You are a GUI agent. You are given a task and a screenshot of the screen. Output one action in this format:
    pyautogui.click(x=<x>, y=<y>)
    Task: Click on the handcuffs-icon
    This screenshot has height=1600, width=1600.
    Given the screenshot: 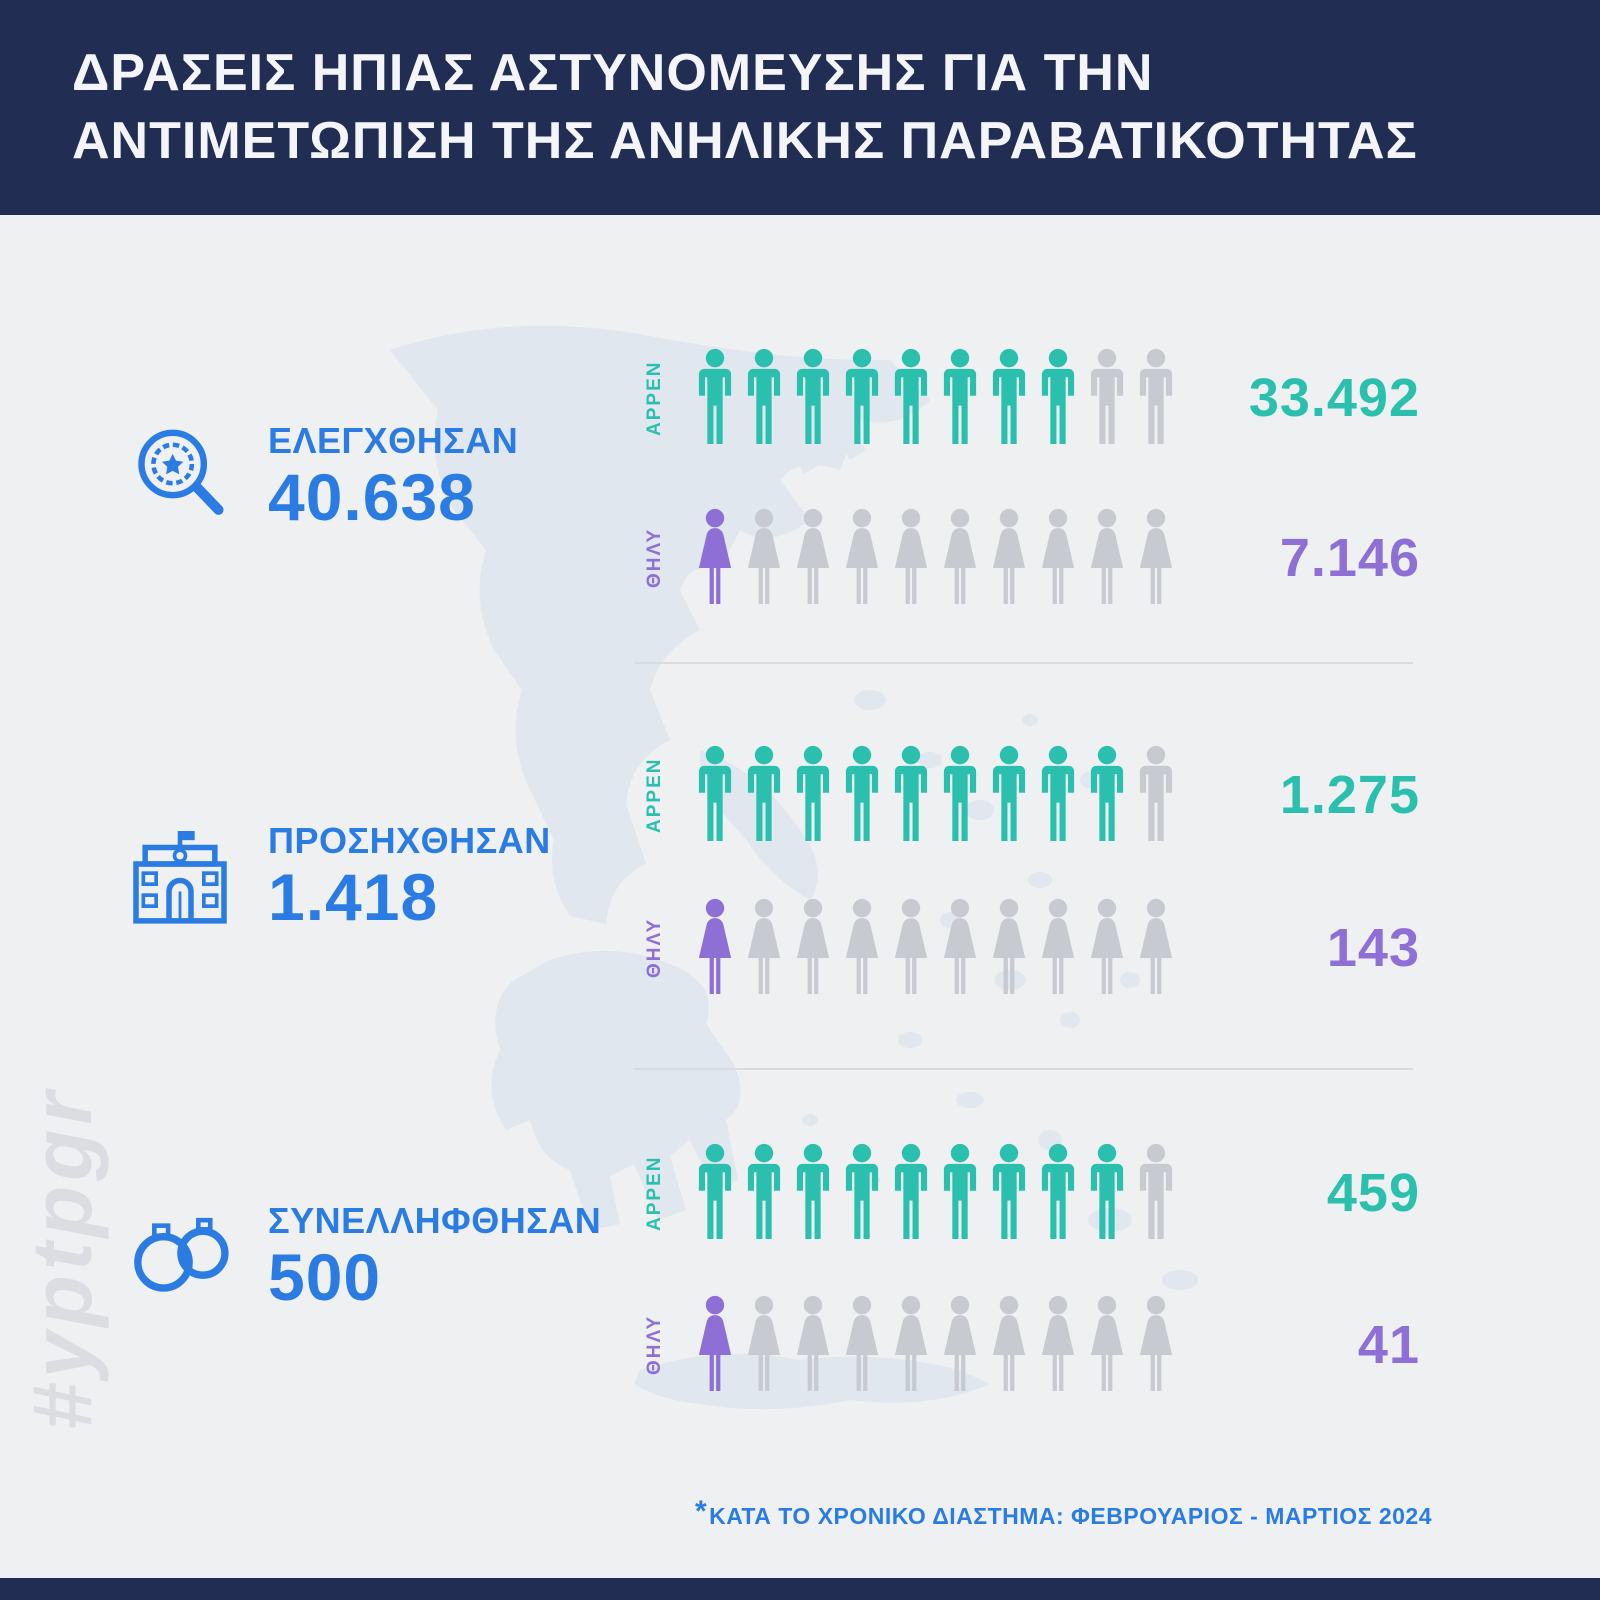 What is the action you would take?
    pyautogui.click(x=180, y=1255)
    